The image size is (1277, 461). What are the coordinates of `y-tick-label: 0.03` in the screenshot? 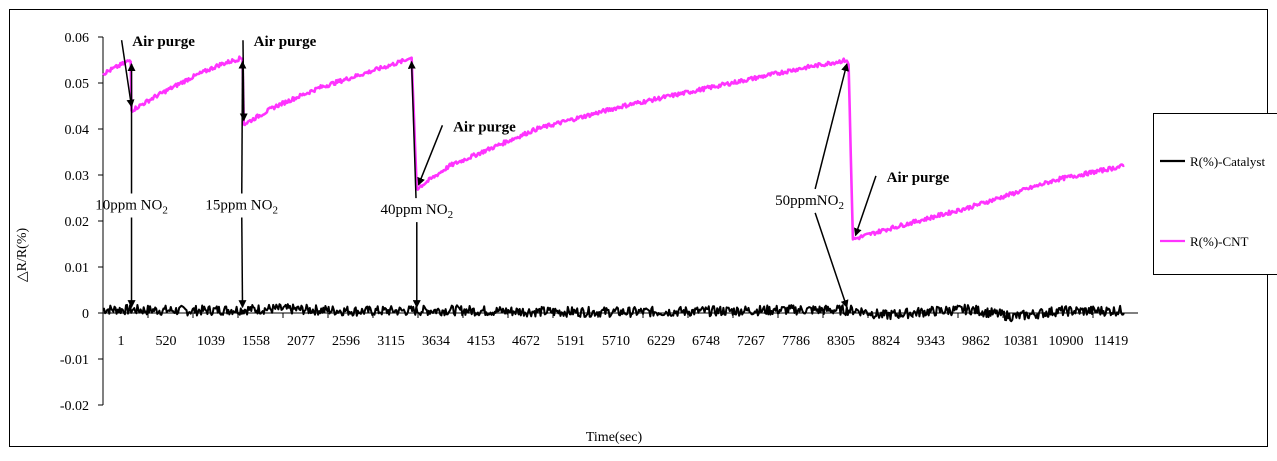 It's located at (77, 176).